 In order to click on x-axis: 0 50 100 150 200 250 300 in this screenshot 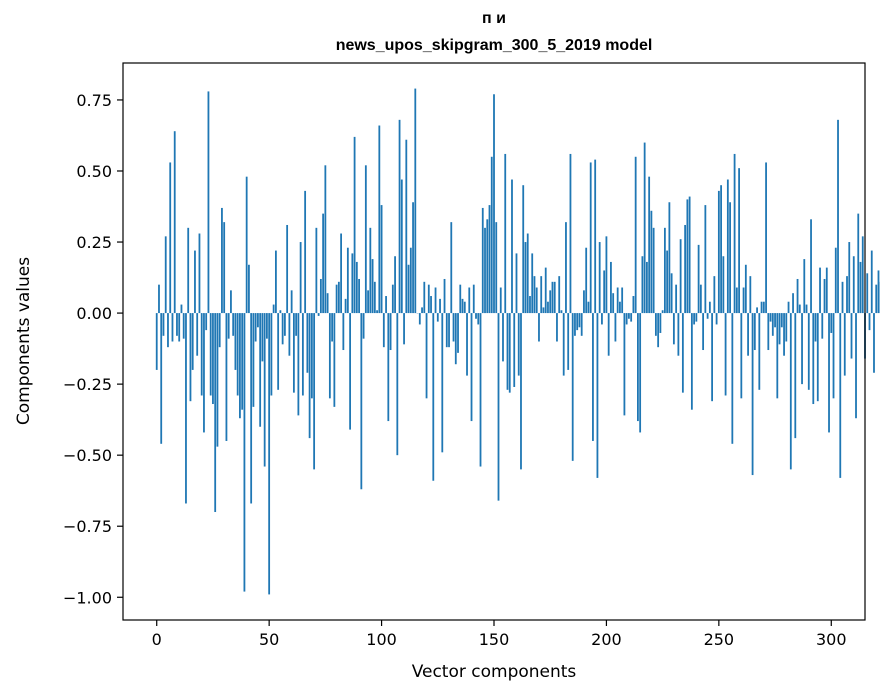, I will do `click(499, 634)`.